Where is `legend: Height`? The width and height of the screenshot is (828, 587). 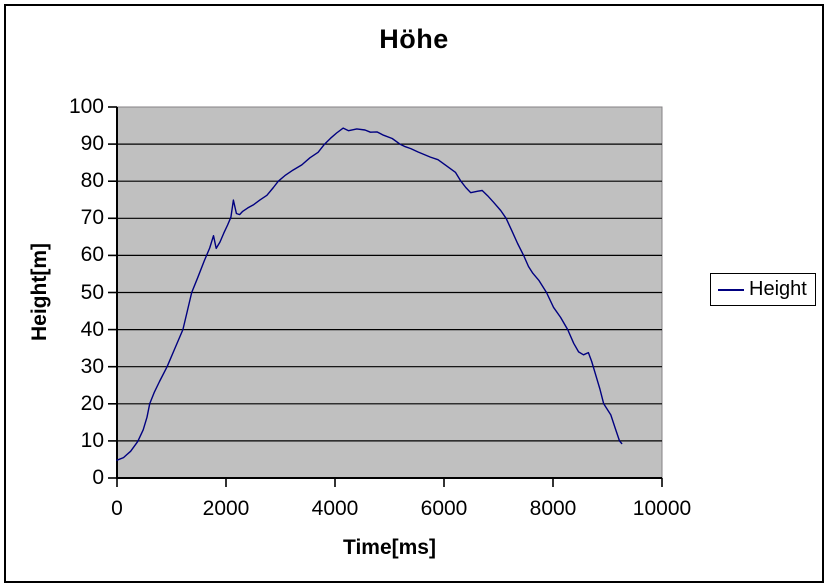 legend: Height is located at coordinates (763, 289).